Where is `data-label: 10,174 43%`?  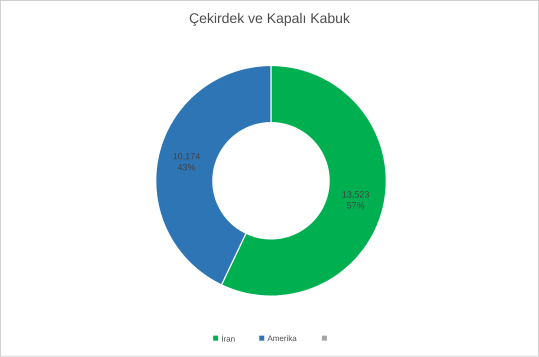 data-label: 10,174 43% is located at coordinates (186, 162).